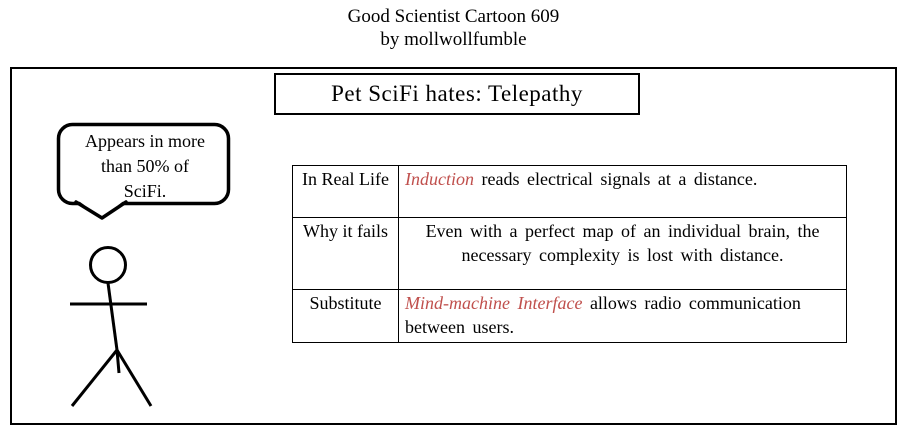 The height and width of the screenshot is (437, 907). Describe the element at coordinates (616, 179) in the screenshot. I see `row-content-text: reads electrical signals at a distance.` at that location.